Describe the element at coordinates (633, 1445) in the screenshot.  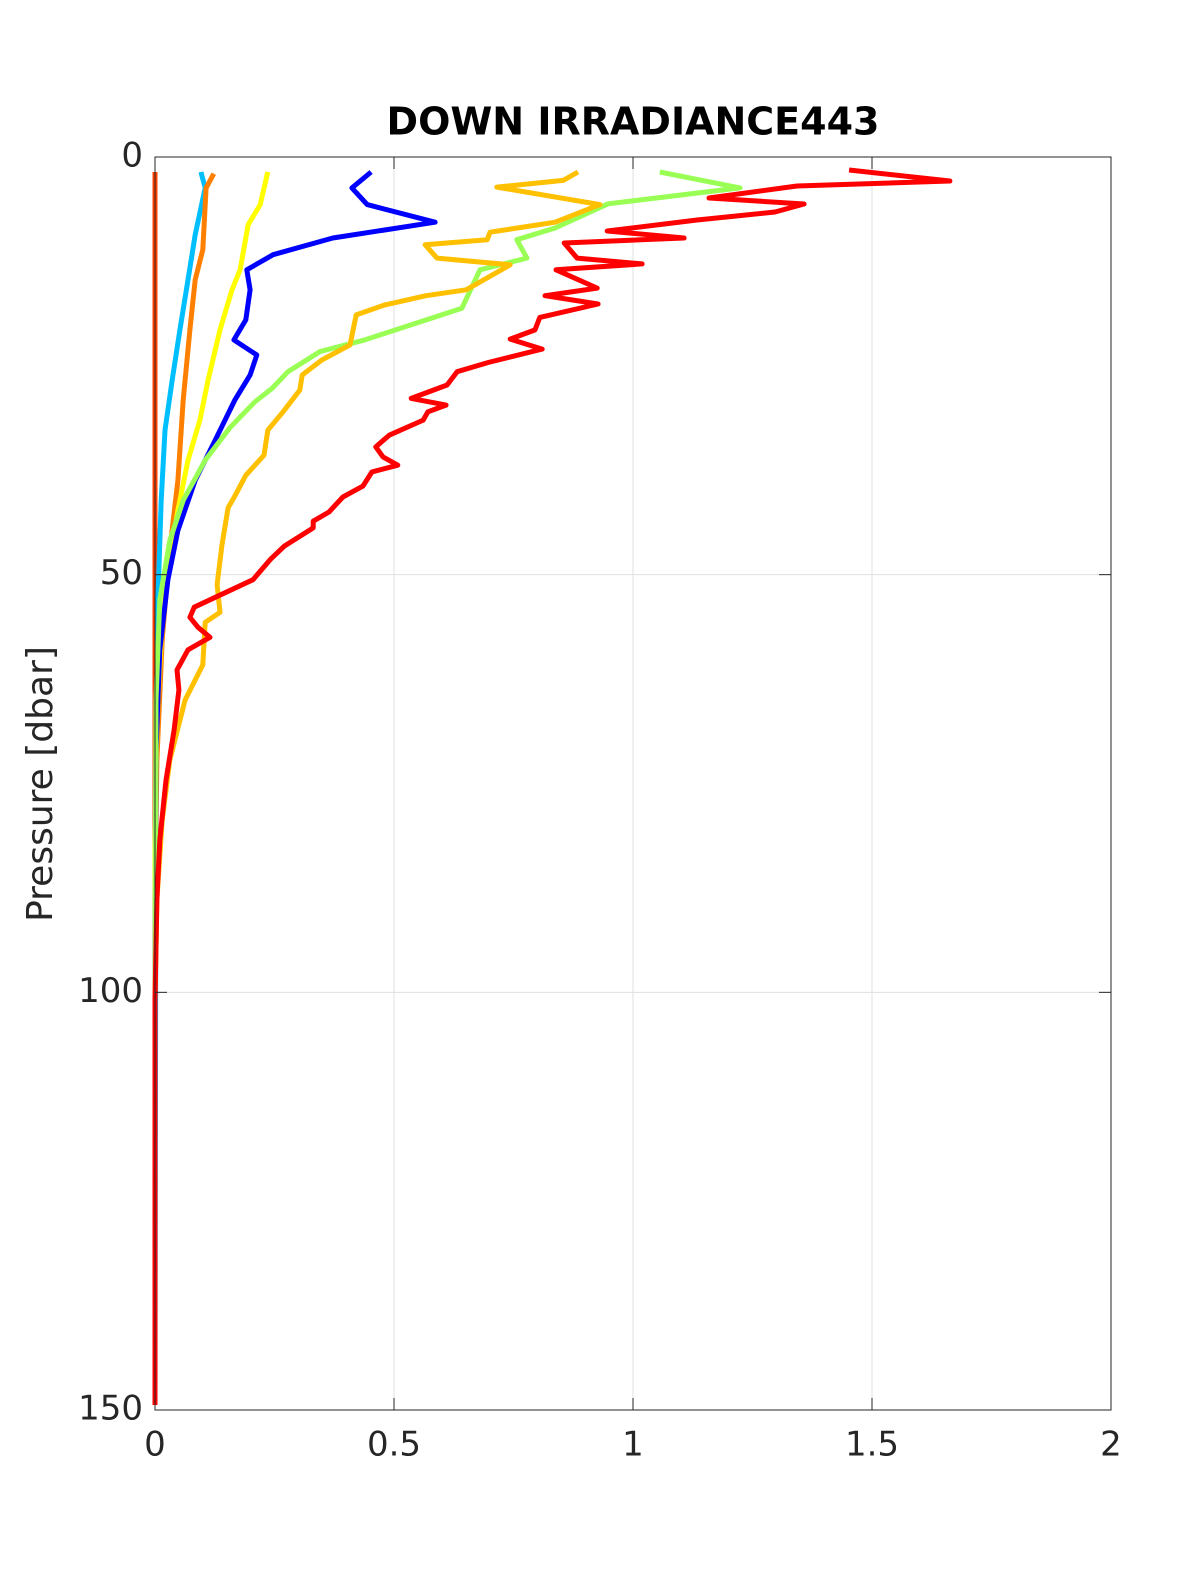
I see `x-tick-label: 1` at that location.